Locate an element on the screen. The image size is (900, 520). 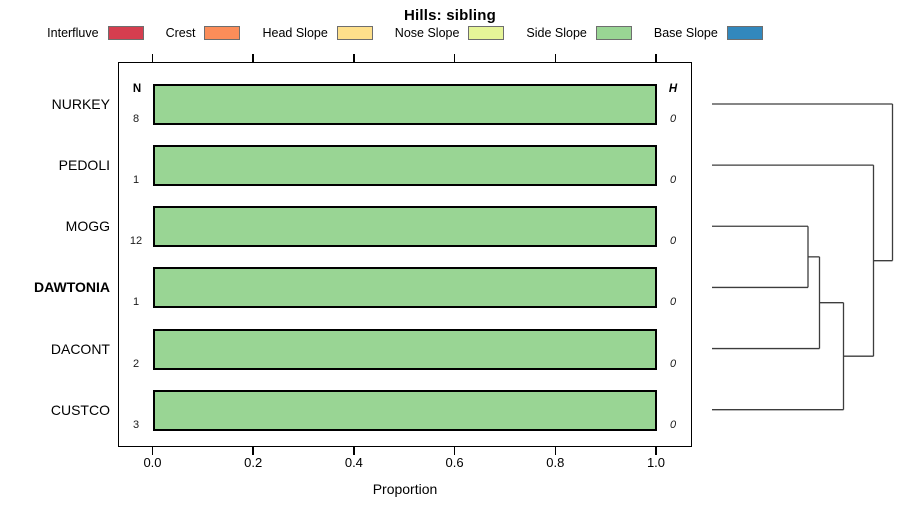
legend-item-base-slope: Base Slope is located at coordinates (708, 33).